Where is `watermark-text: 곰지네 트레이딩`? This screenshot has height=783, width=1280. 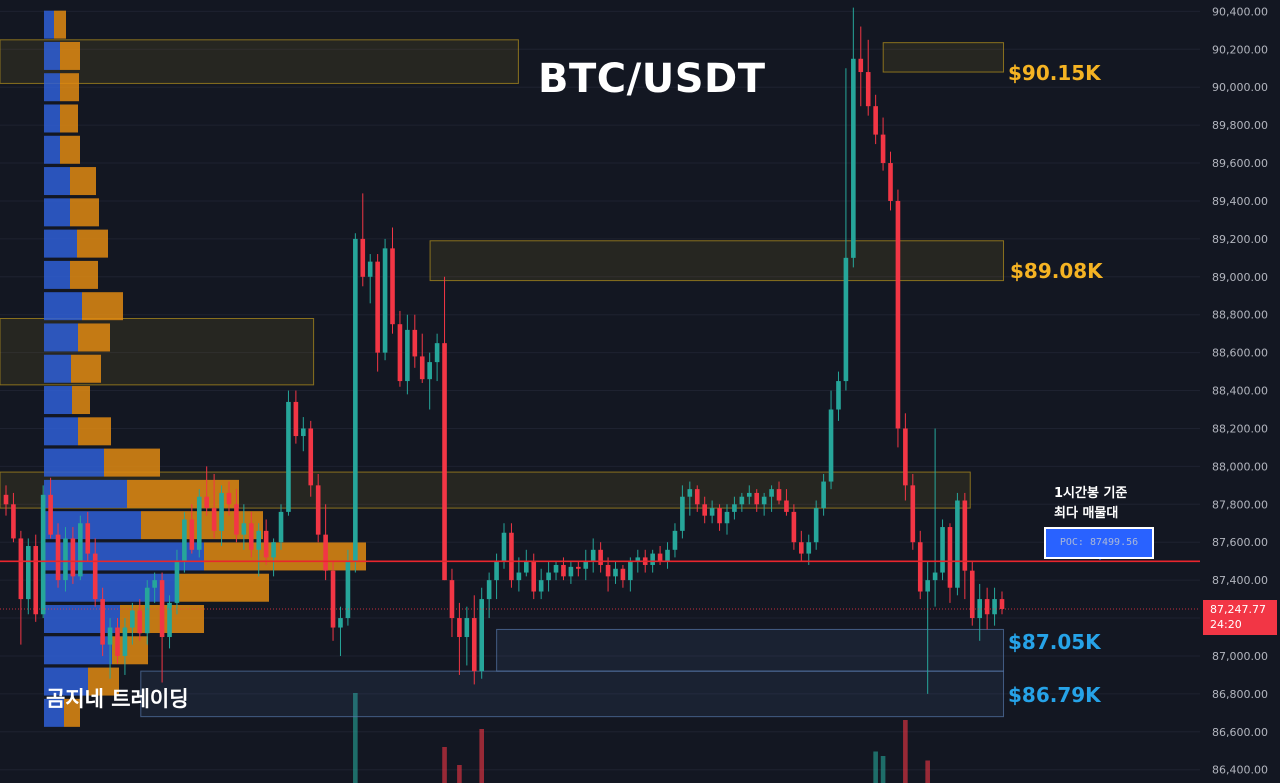
watermark-text: 곰지네 트레이딩 is located at coordinates (117, 699).